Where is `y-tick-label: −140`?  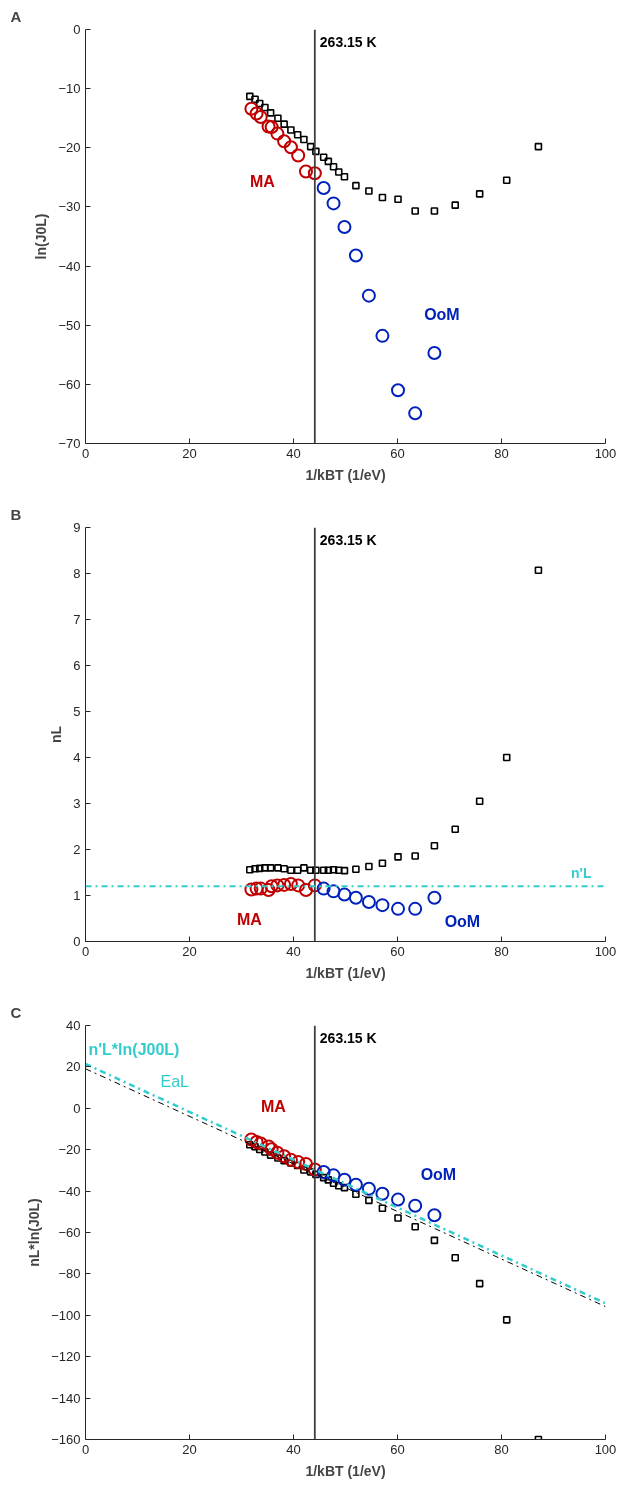 y-tick-label: −140 is located at coordinates (66, 1398).